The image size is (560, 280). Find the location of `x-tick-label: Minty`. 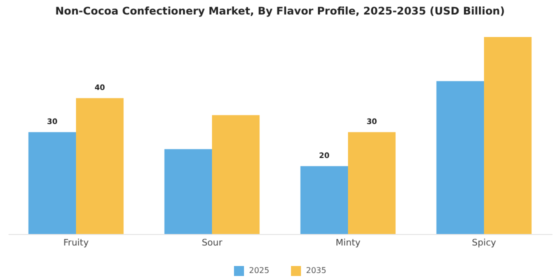

x-tick-label: Minty is located at coordinates (349, 243).